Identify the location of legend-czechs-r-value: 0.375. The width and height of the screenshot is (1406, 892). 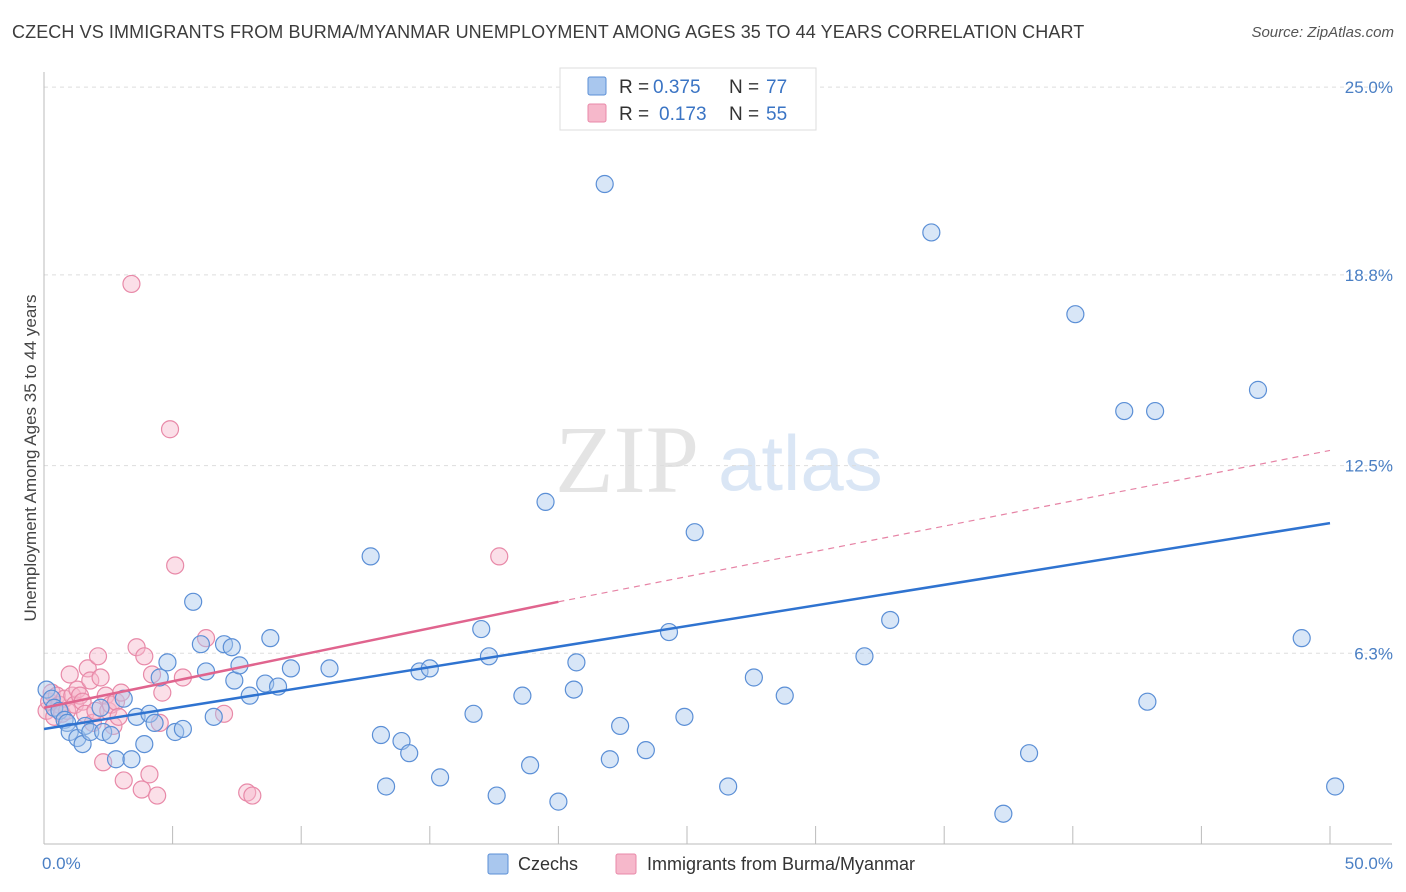
(677, 87).